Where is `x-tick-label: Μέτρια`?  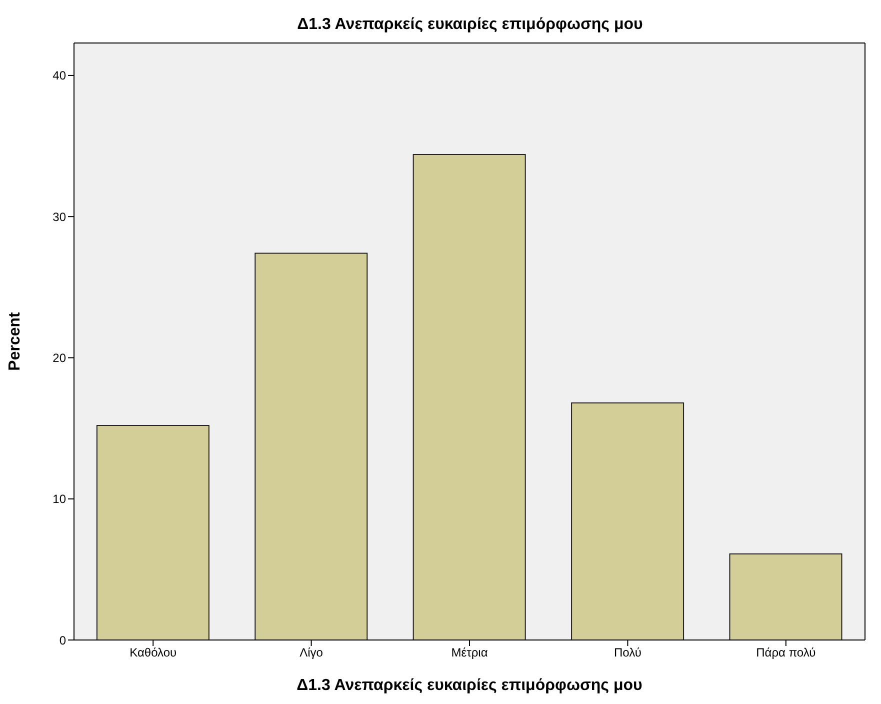 x-tick-label: Μέτρια is located at coordinates (469, 653).